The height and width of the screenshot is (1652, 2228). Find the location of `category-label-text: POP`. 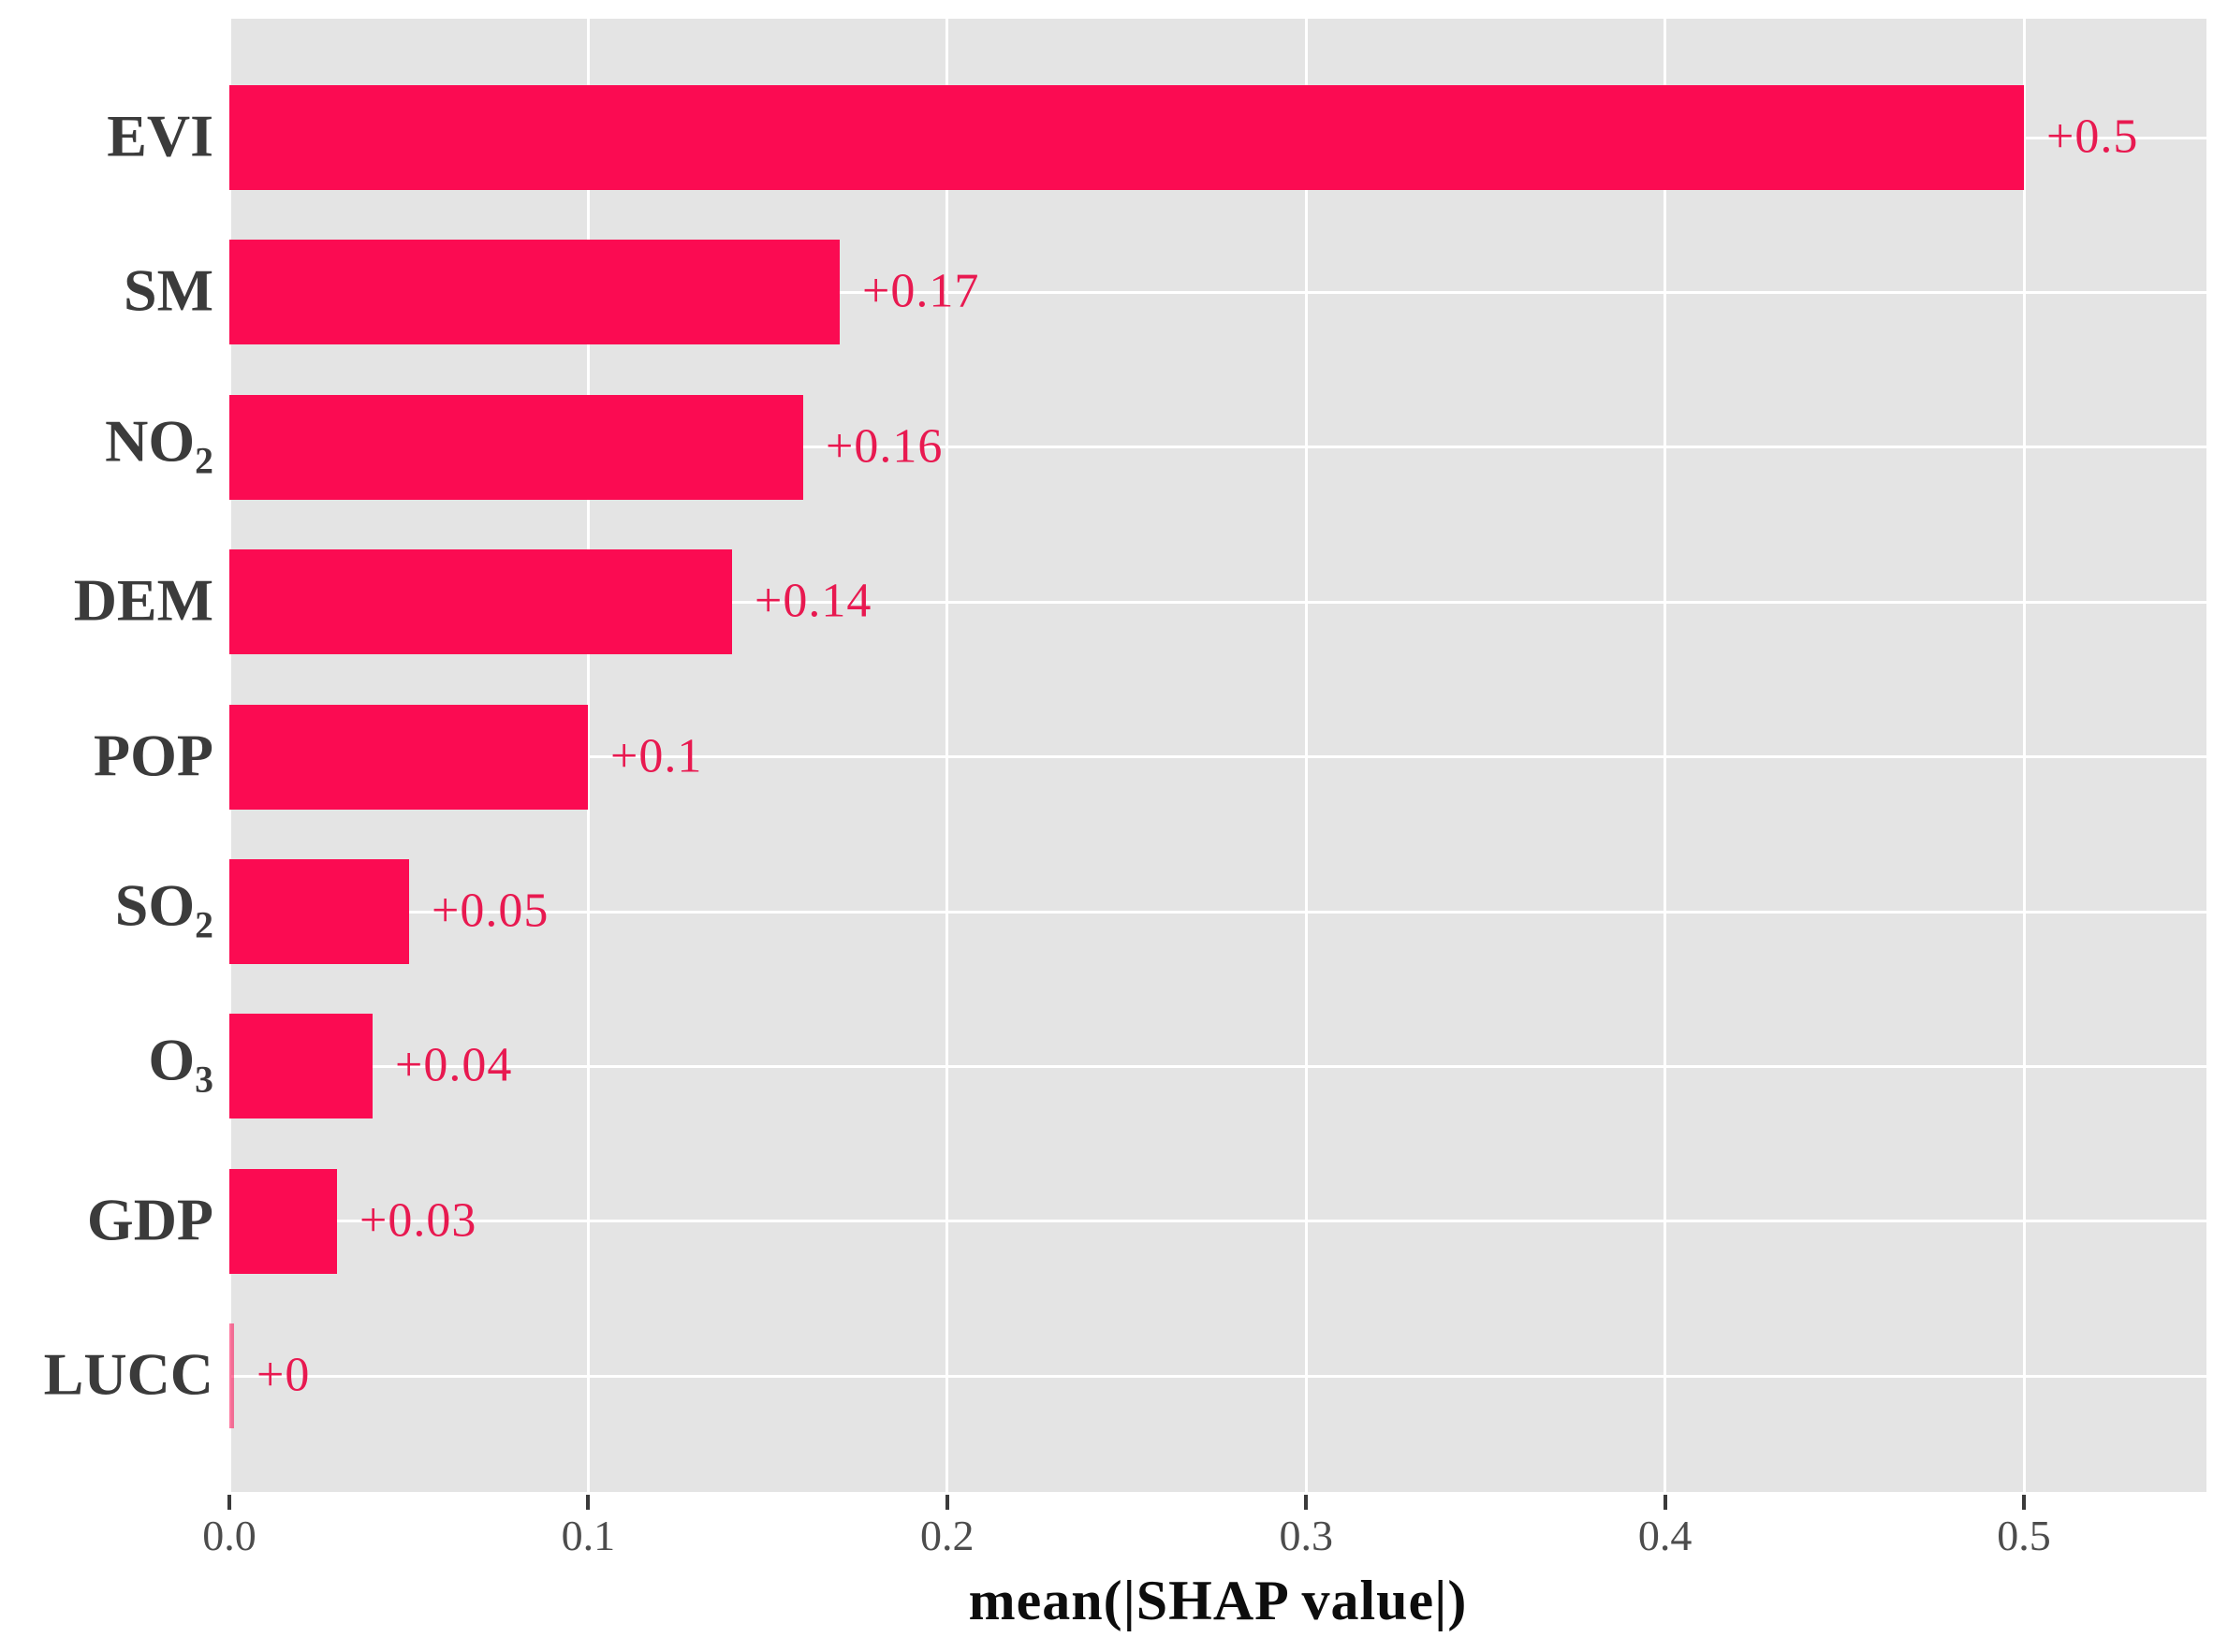

category-label-text: POP is located at coordinates (154, 756).